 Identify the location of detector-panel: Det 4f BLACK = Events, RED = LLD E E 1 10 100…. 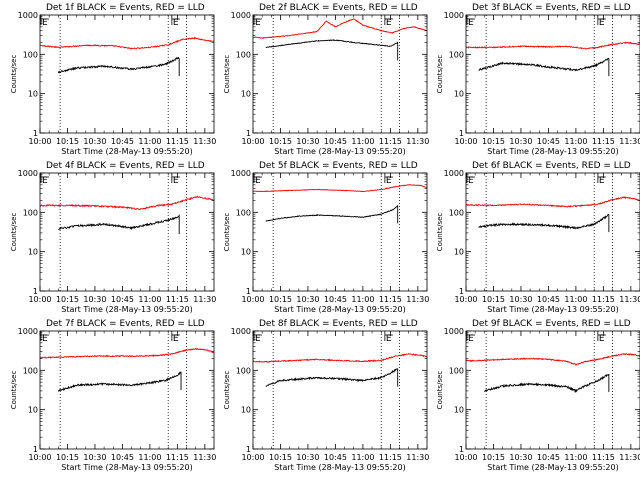
(113, 237).